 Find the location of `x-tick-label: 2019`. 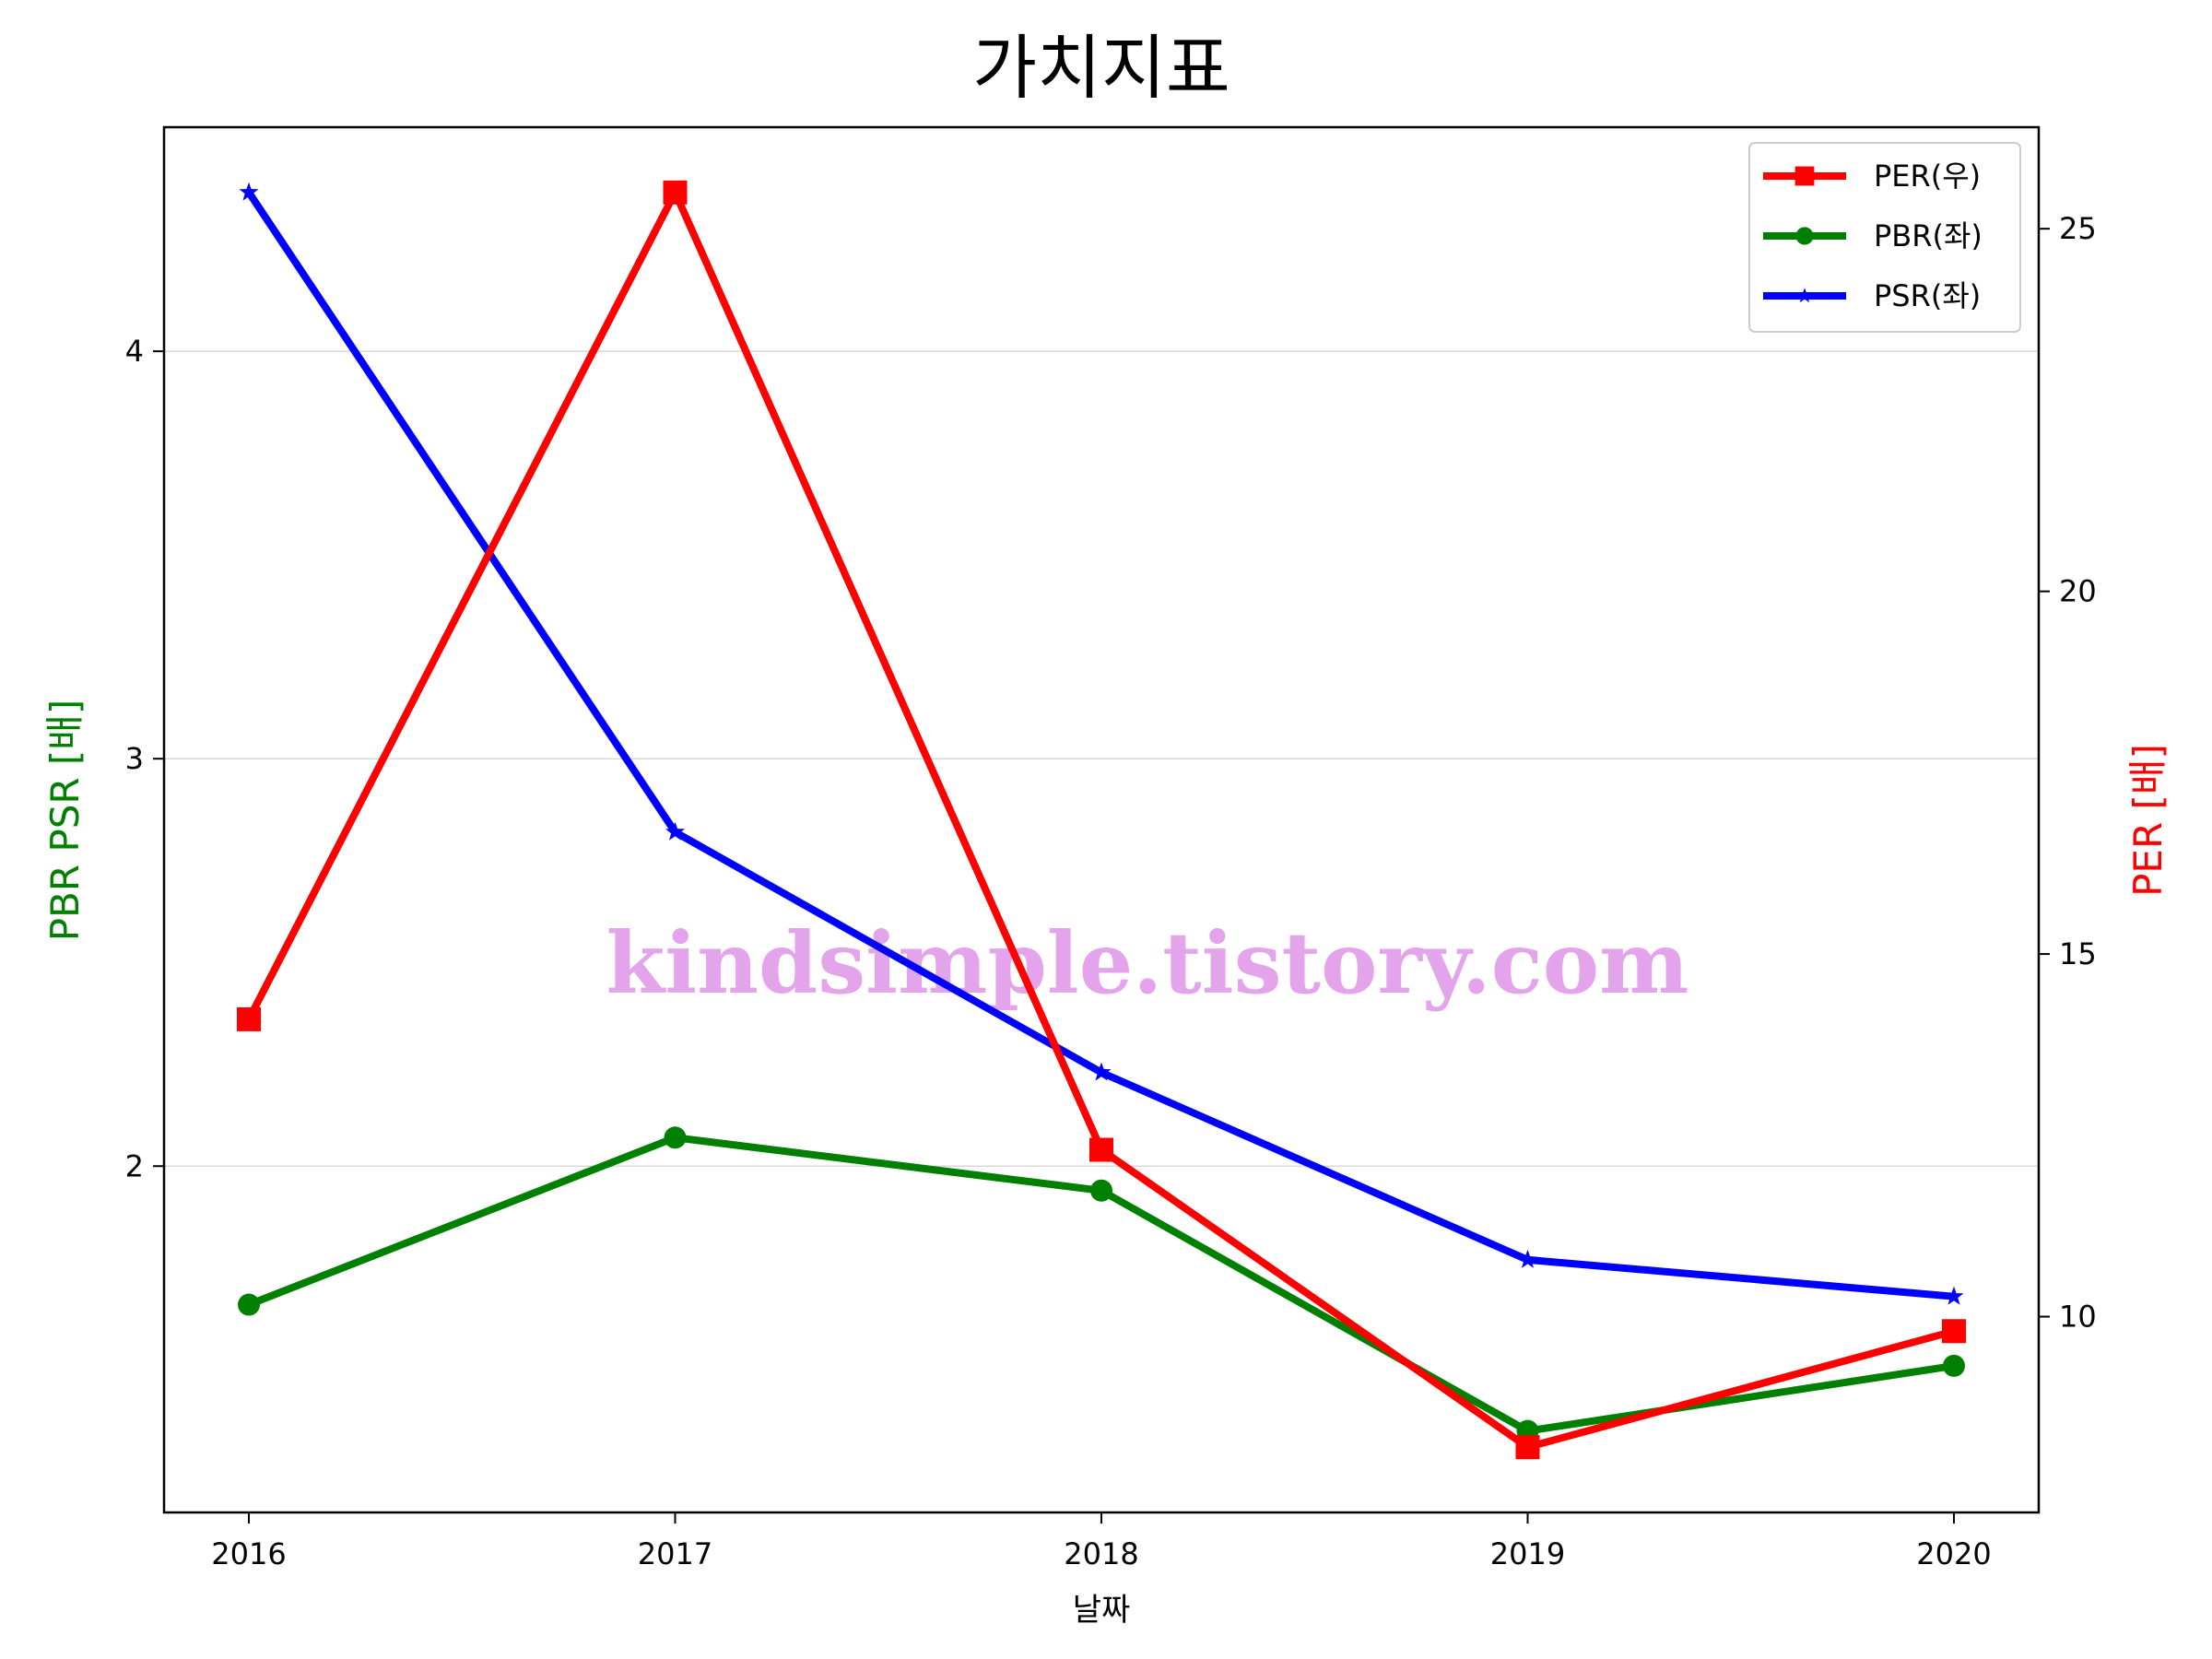

x-tick-label: 2019 is located at coordinates (1527, 1553).